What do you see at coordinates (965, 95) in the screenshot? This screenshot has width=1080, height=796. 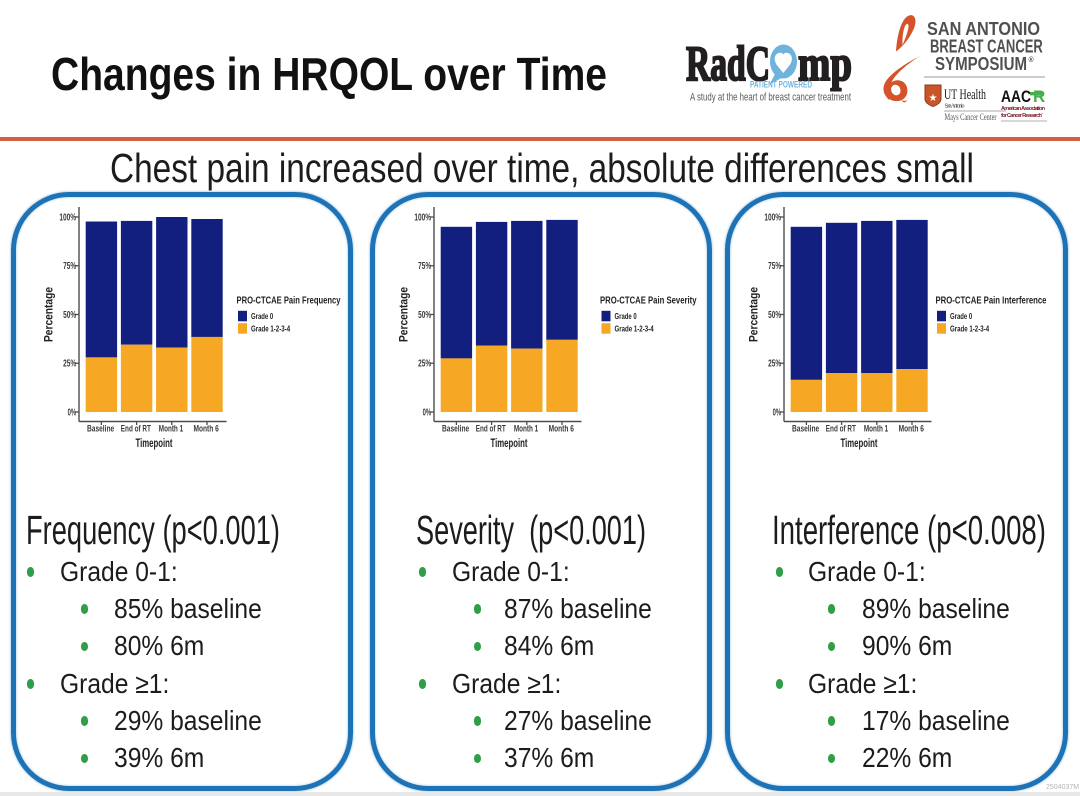 I see `svg-text: UT Health` at bounding box center [965, 95].